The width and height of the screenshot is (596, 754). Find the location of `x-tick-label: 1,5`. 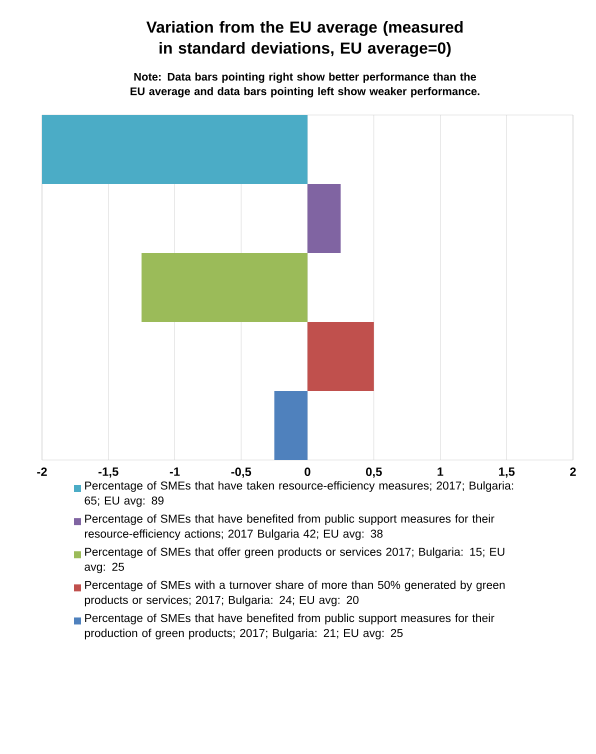

x-tick-label: 1,5 is located at coordinates (507, 473).